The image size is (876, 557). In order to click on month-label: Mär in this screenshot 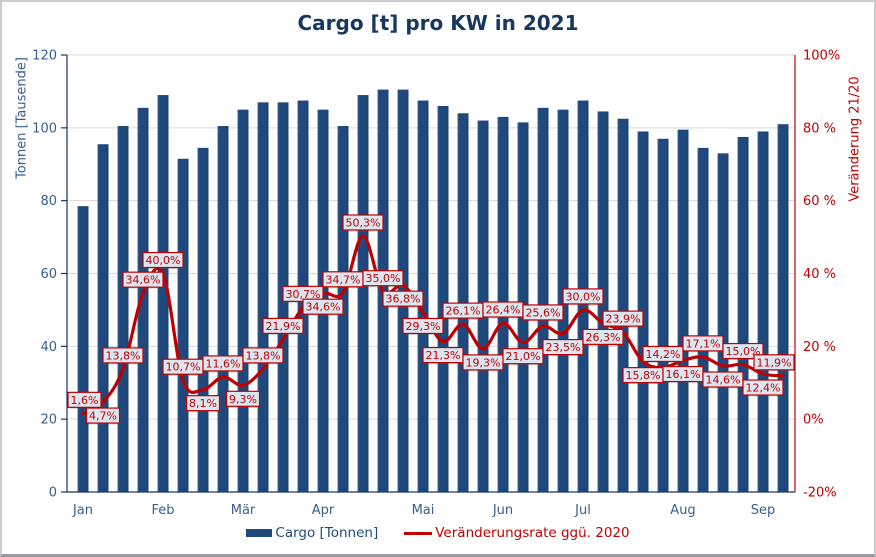, I will do `click(243, 510)`.